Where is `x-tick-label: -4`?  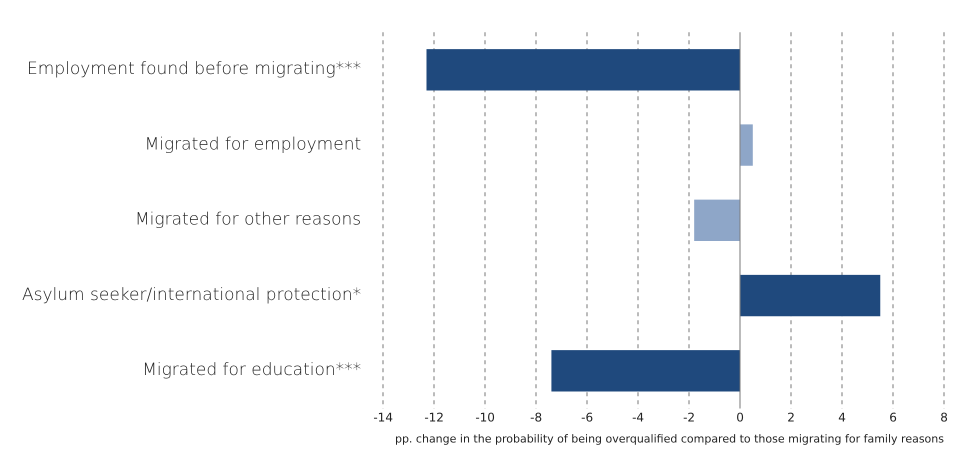
x-tick-label: -4 is located at coordinates (638, 417).